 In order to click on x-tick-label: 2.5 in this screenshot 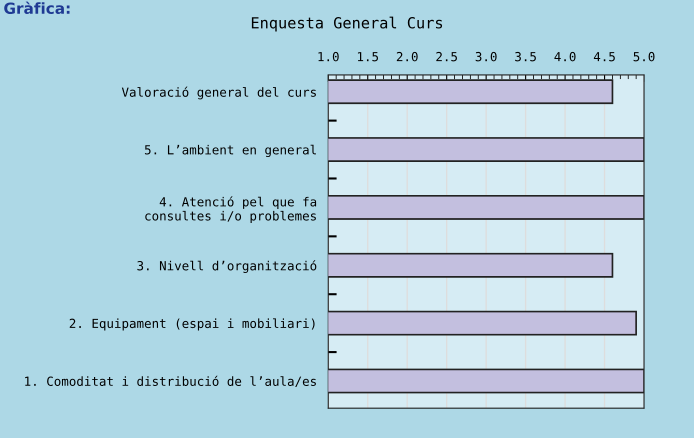, I will do `click(446, 57)`.